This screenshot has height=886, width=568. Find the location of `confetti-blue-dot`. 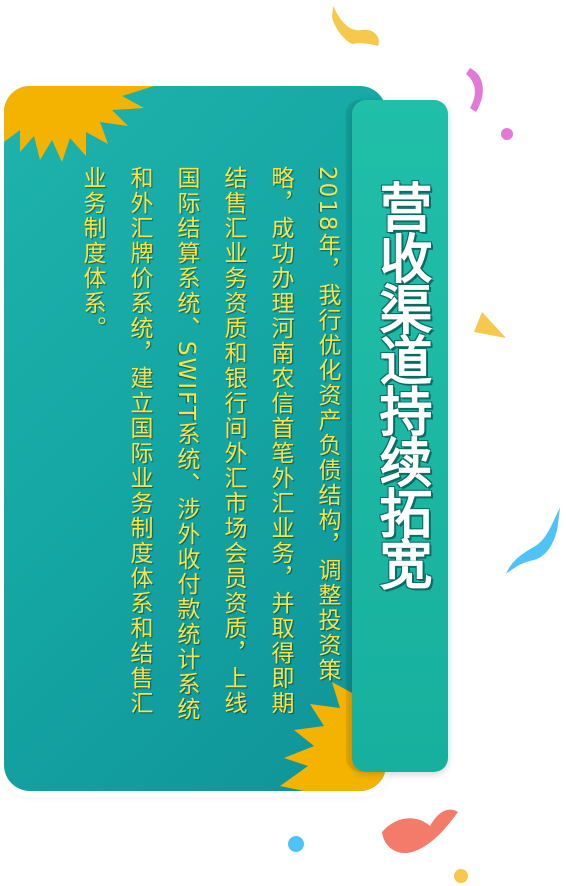

confetti-blue-dot is located at coordinates (296, 844).